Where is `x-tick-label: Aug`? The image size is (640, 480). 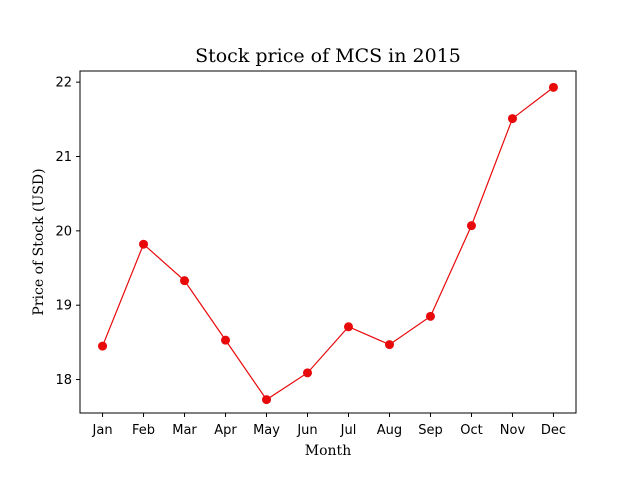
x-tick-label: Aug is located at coordinates (389, 430).